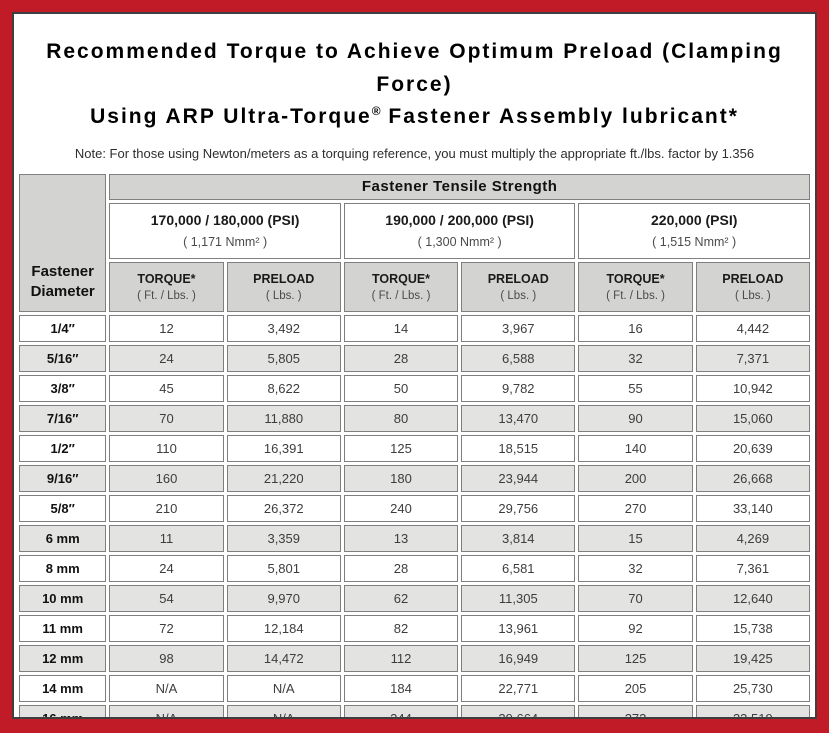 Image resolution: width=829 pixels, height=733 pixels. What do you see at coordinates (401, 478) in the screenshot?
I see `value-cell: 180` at bounding box center [401, 478].